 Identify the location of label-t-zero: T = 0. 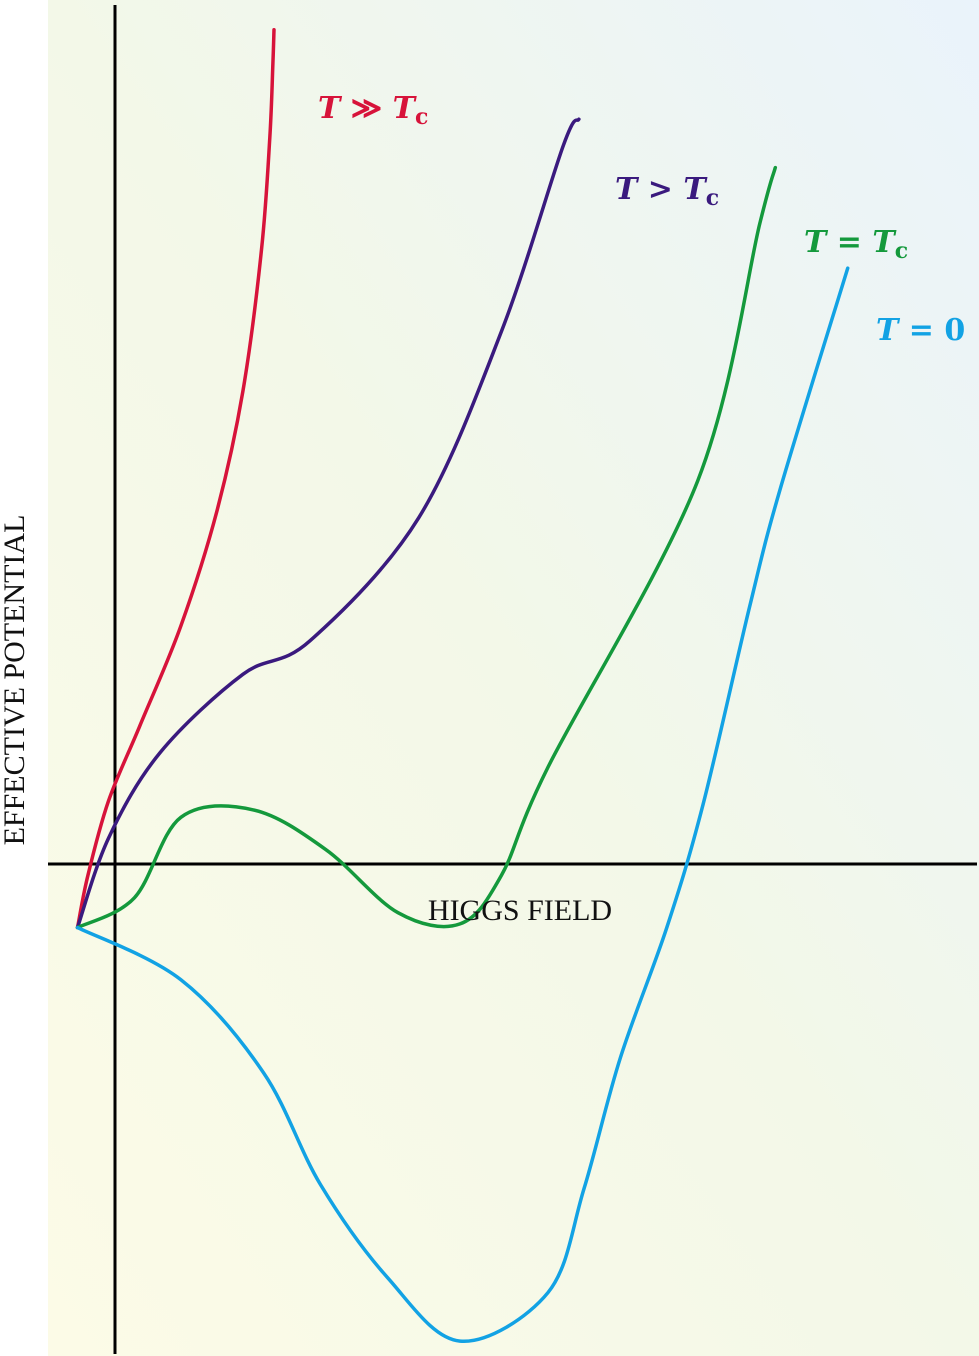
(920, 330).